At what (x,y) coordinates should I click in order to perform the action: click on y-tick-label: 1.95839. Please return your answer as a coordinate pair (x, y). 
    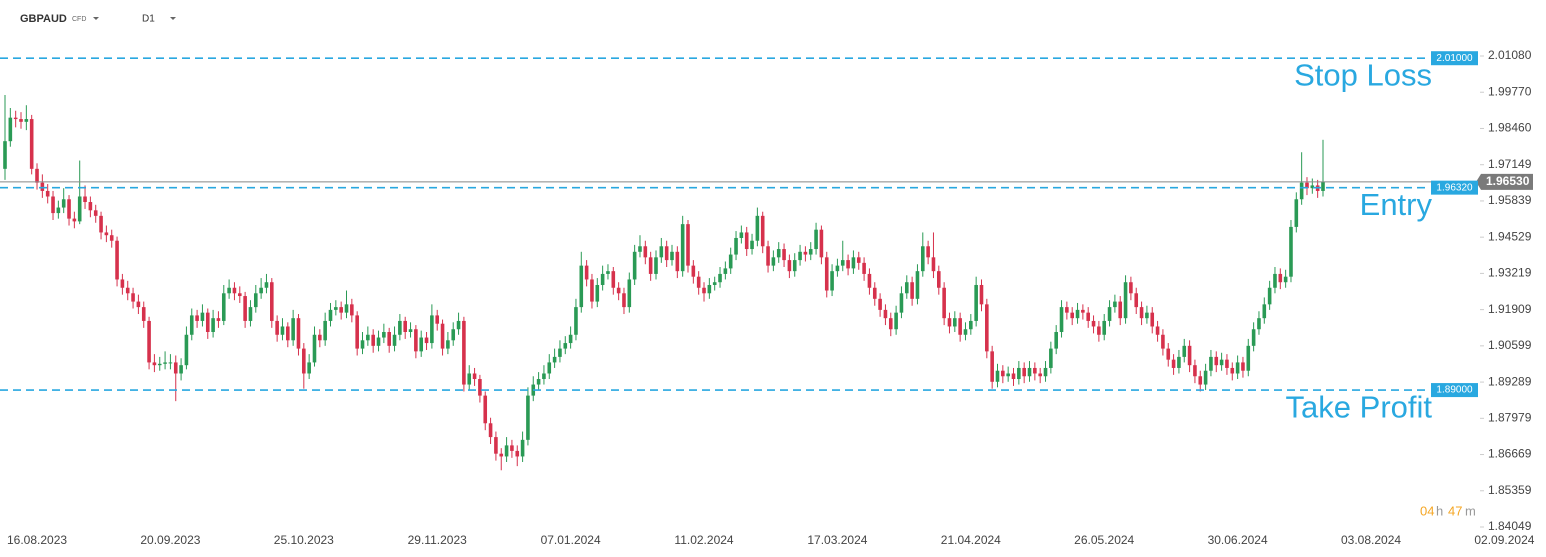
    Looking at the image, I should click on (1510, 200).